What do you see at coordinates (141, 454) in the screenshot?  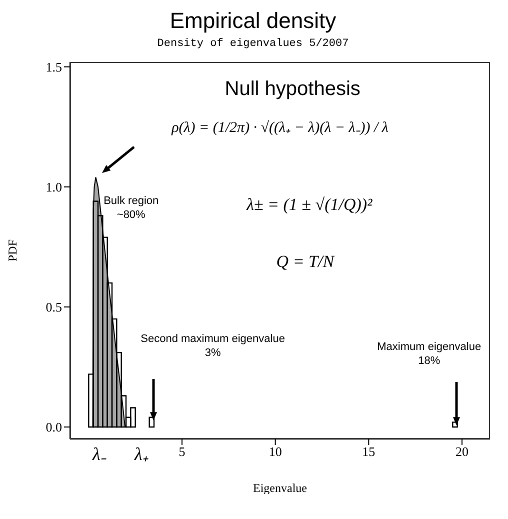 I see `text: λ₊` at bounding box center [141, 454].